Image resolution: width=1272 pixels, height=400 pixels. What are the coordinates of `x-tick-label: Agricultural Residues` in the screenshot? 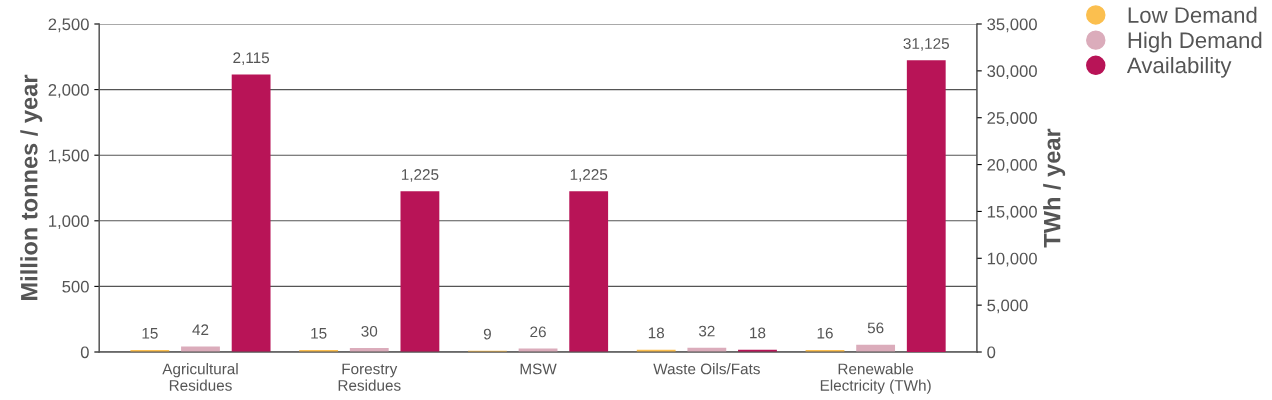 It's located at (200, 377).